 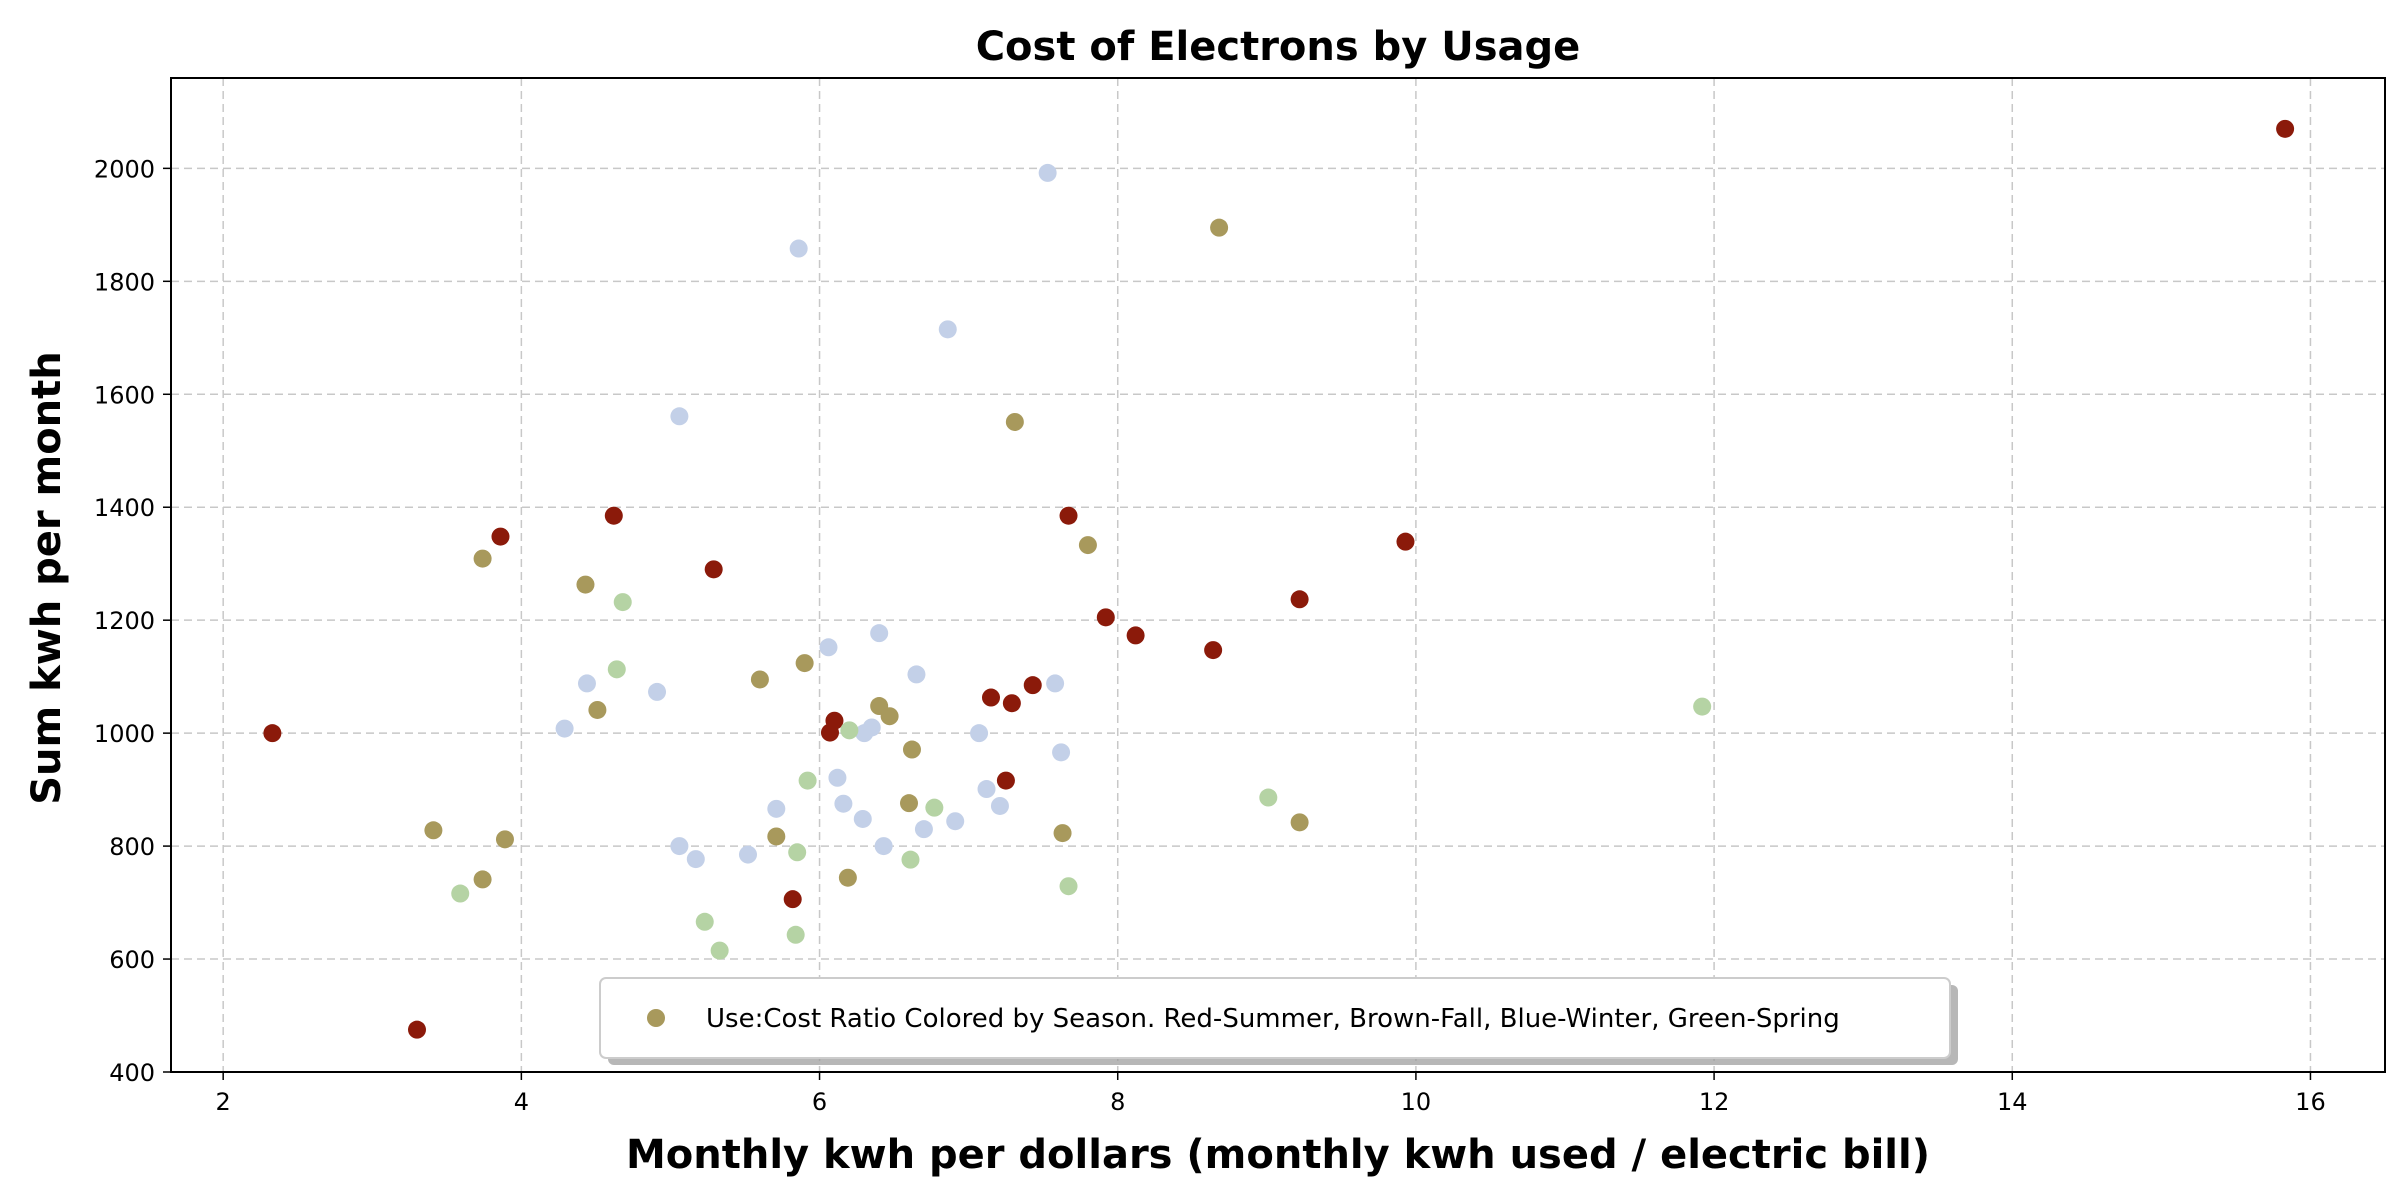 I want to click on y-tick-label: 800, so click(x=132, y=847).